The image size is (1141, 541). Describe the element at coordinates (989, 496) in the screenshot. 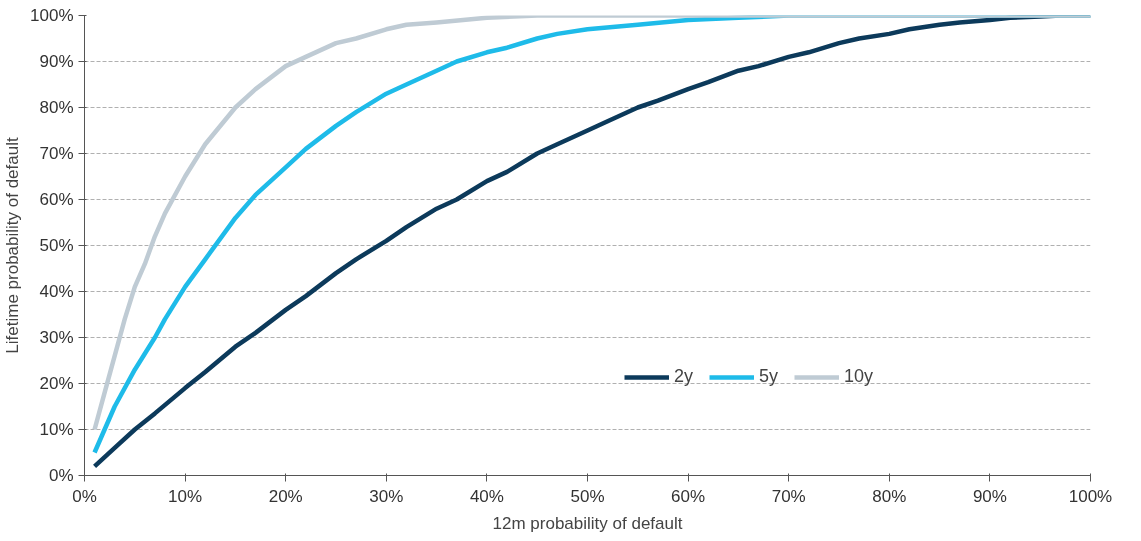

I see `x-tick-label: 90%` at that location.